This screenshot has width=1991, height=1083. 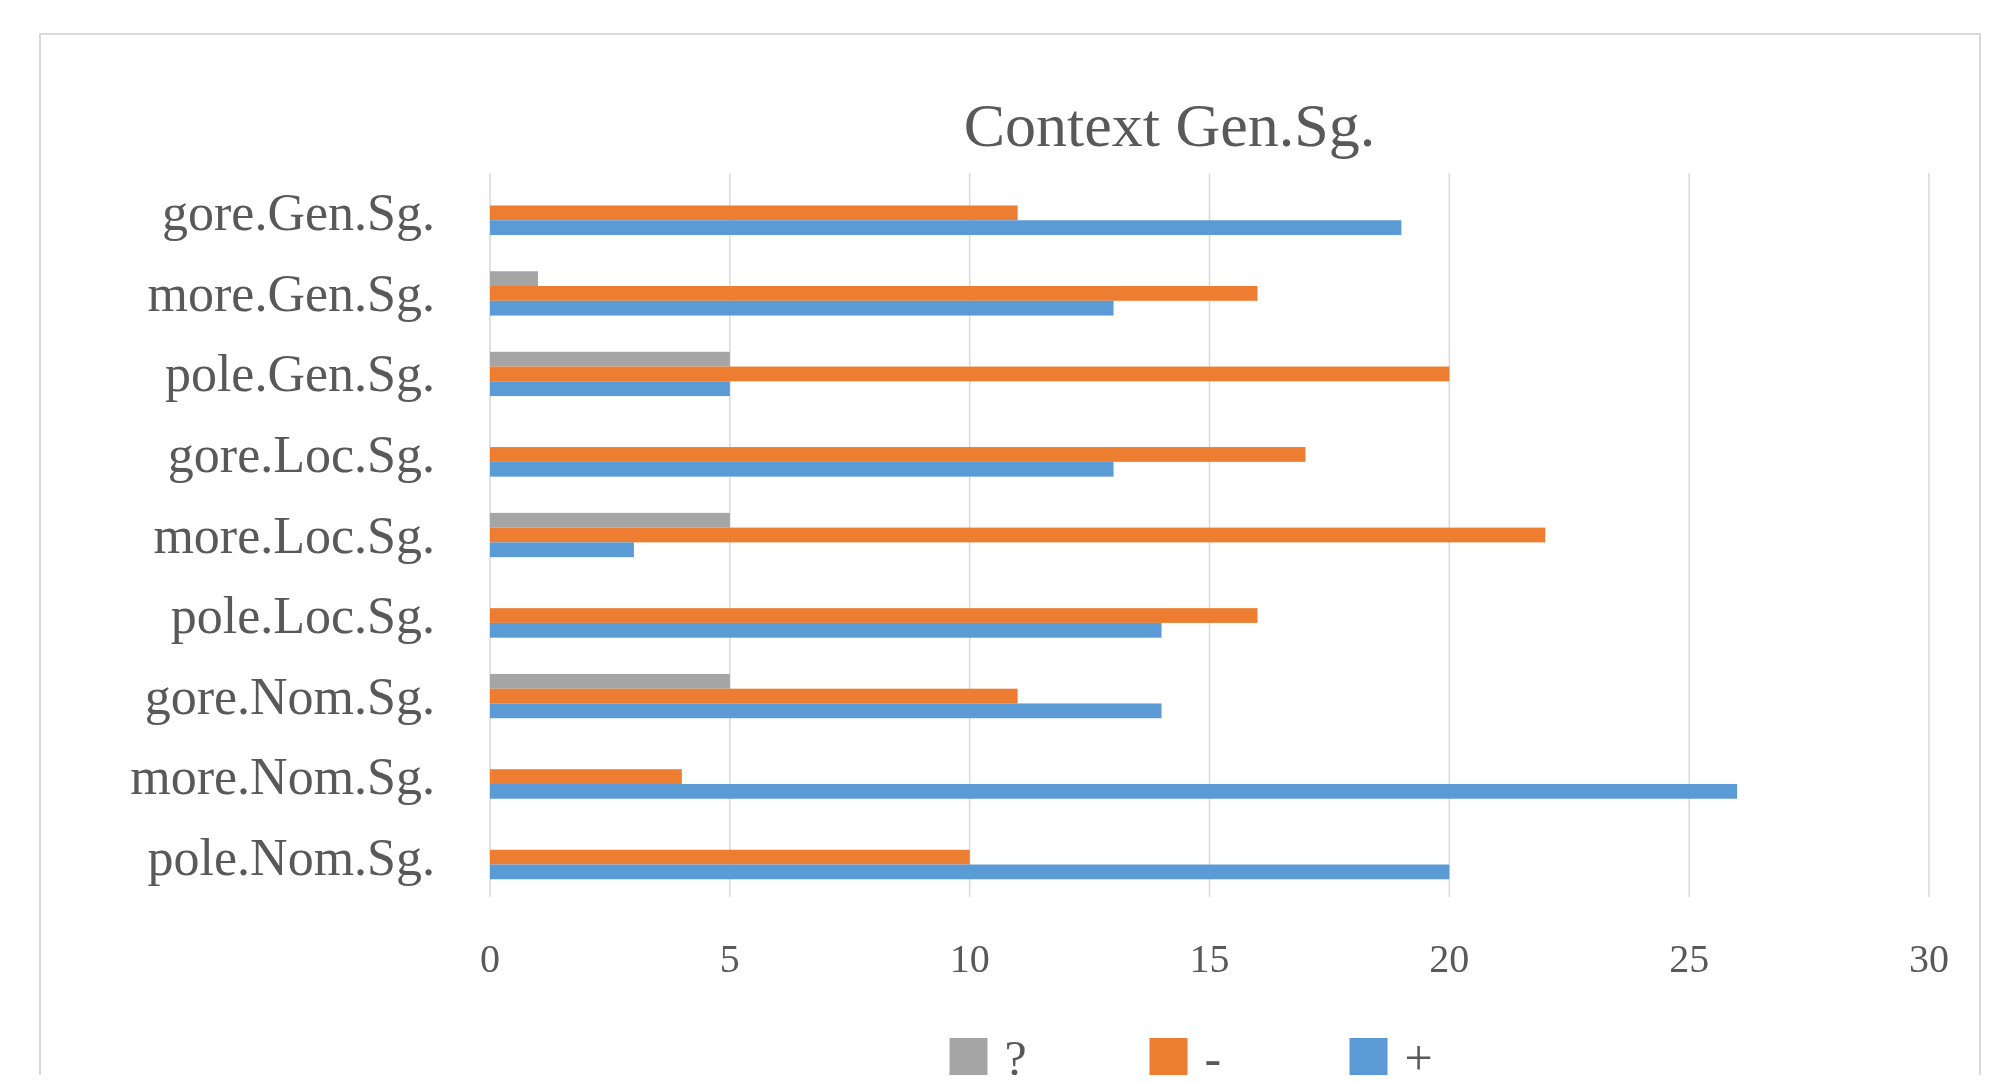 What do you see at coordinates (291, 293) in the screenshot?
I see `y-tick-label: more.Gen.Sg.` at bounding box center [291, 293].